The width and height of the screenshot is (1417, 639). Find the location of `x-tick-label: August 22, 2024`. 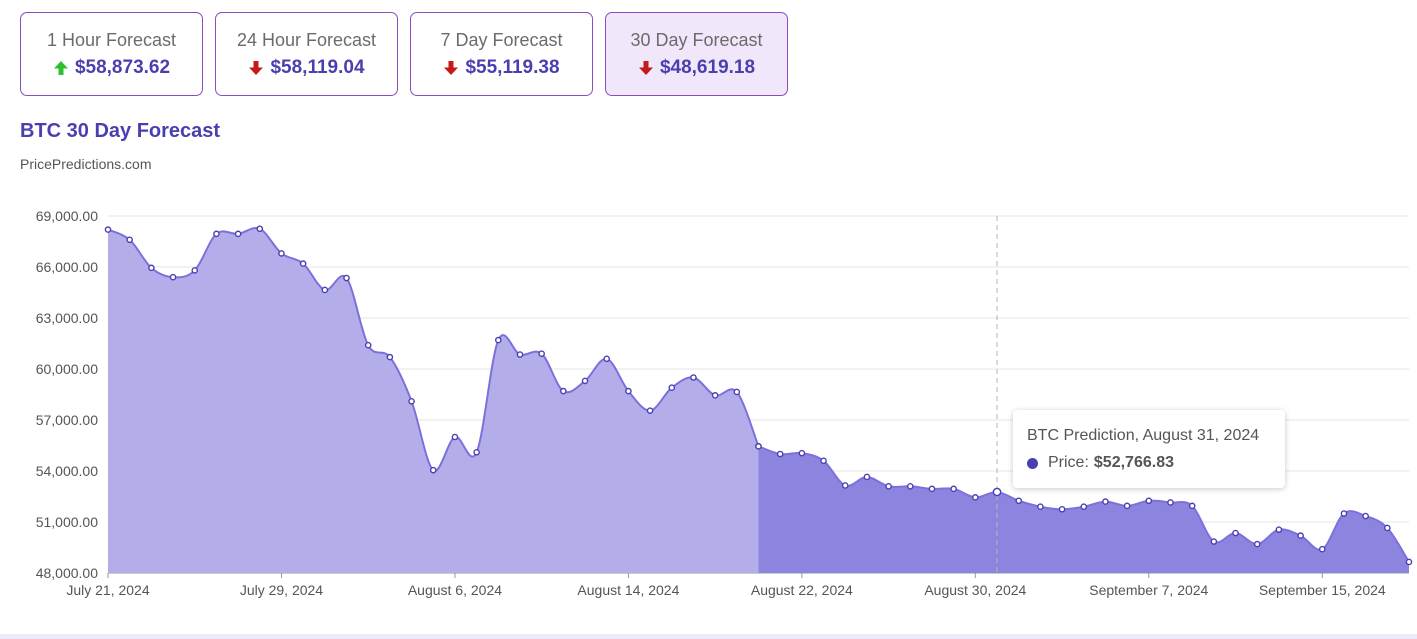

x-tick-label: August 22, 2024 is located at coordinates (802, 590).